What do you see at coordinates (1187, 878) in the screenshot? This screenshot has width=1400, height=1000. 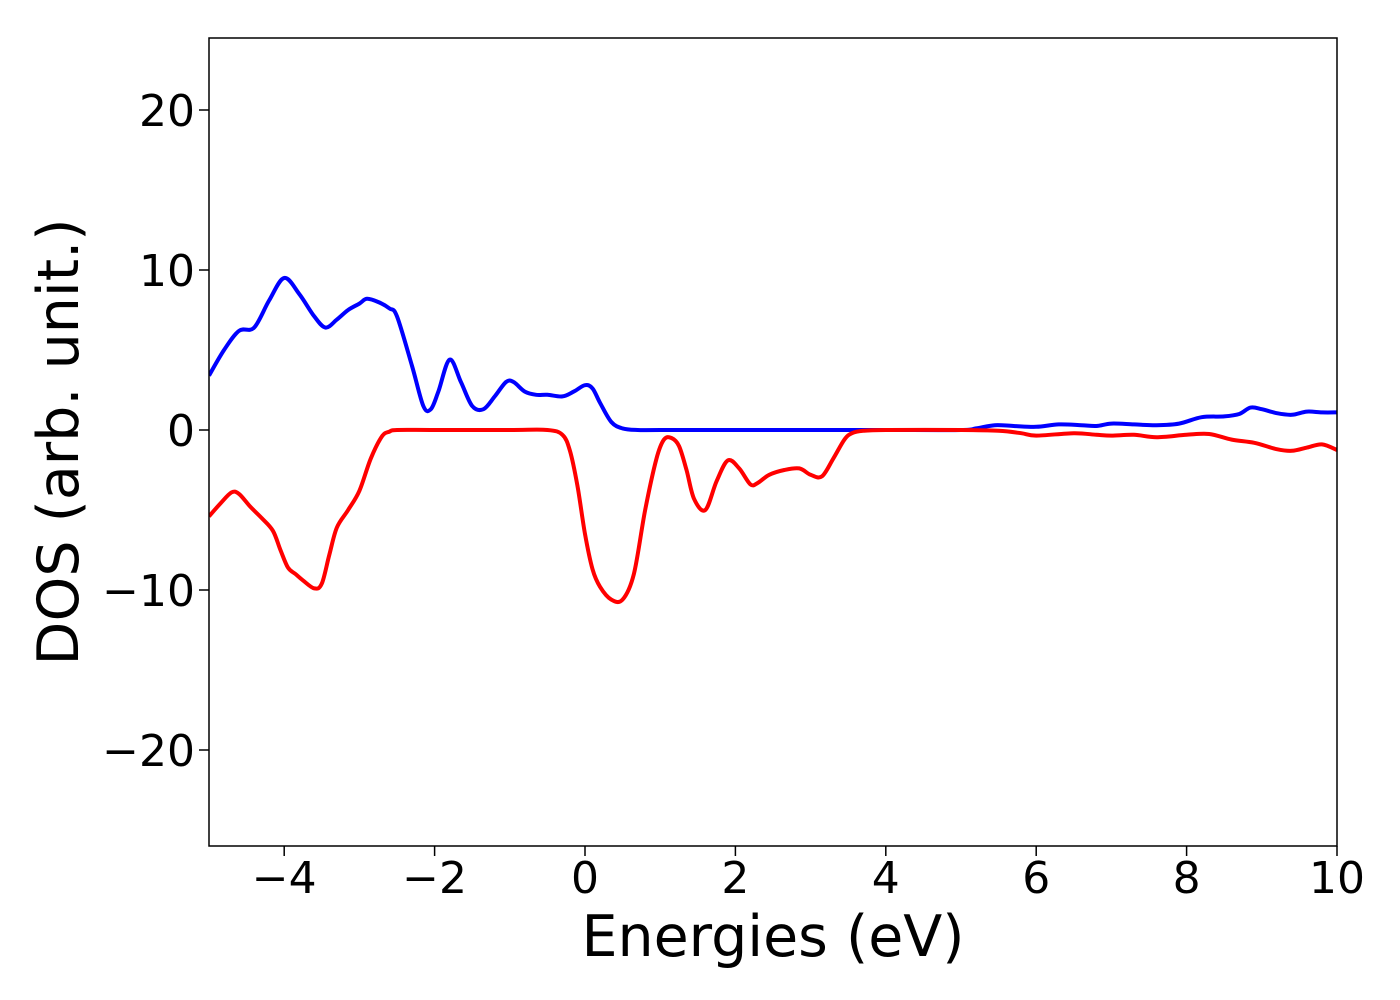 I see `x-tick-label: 8` at bounding box center [1187, 878].